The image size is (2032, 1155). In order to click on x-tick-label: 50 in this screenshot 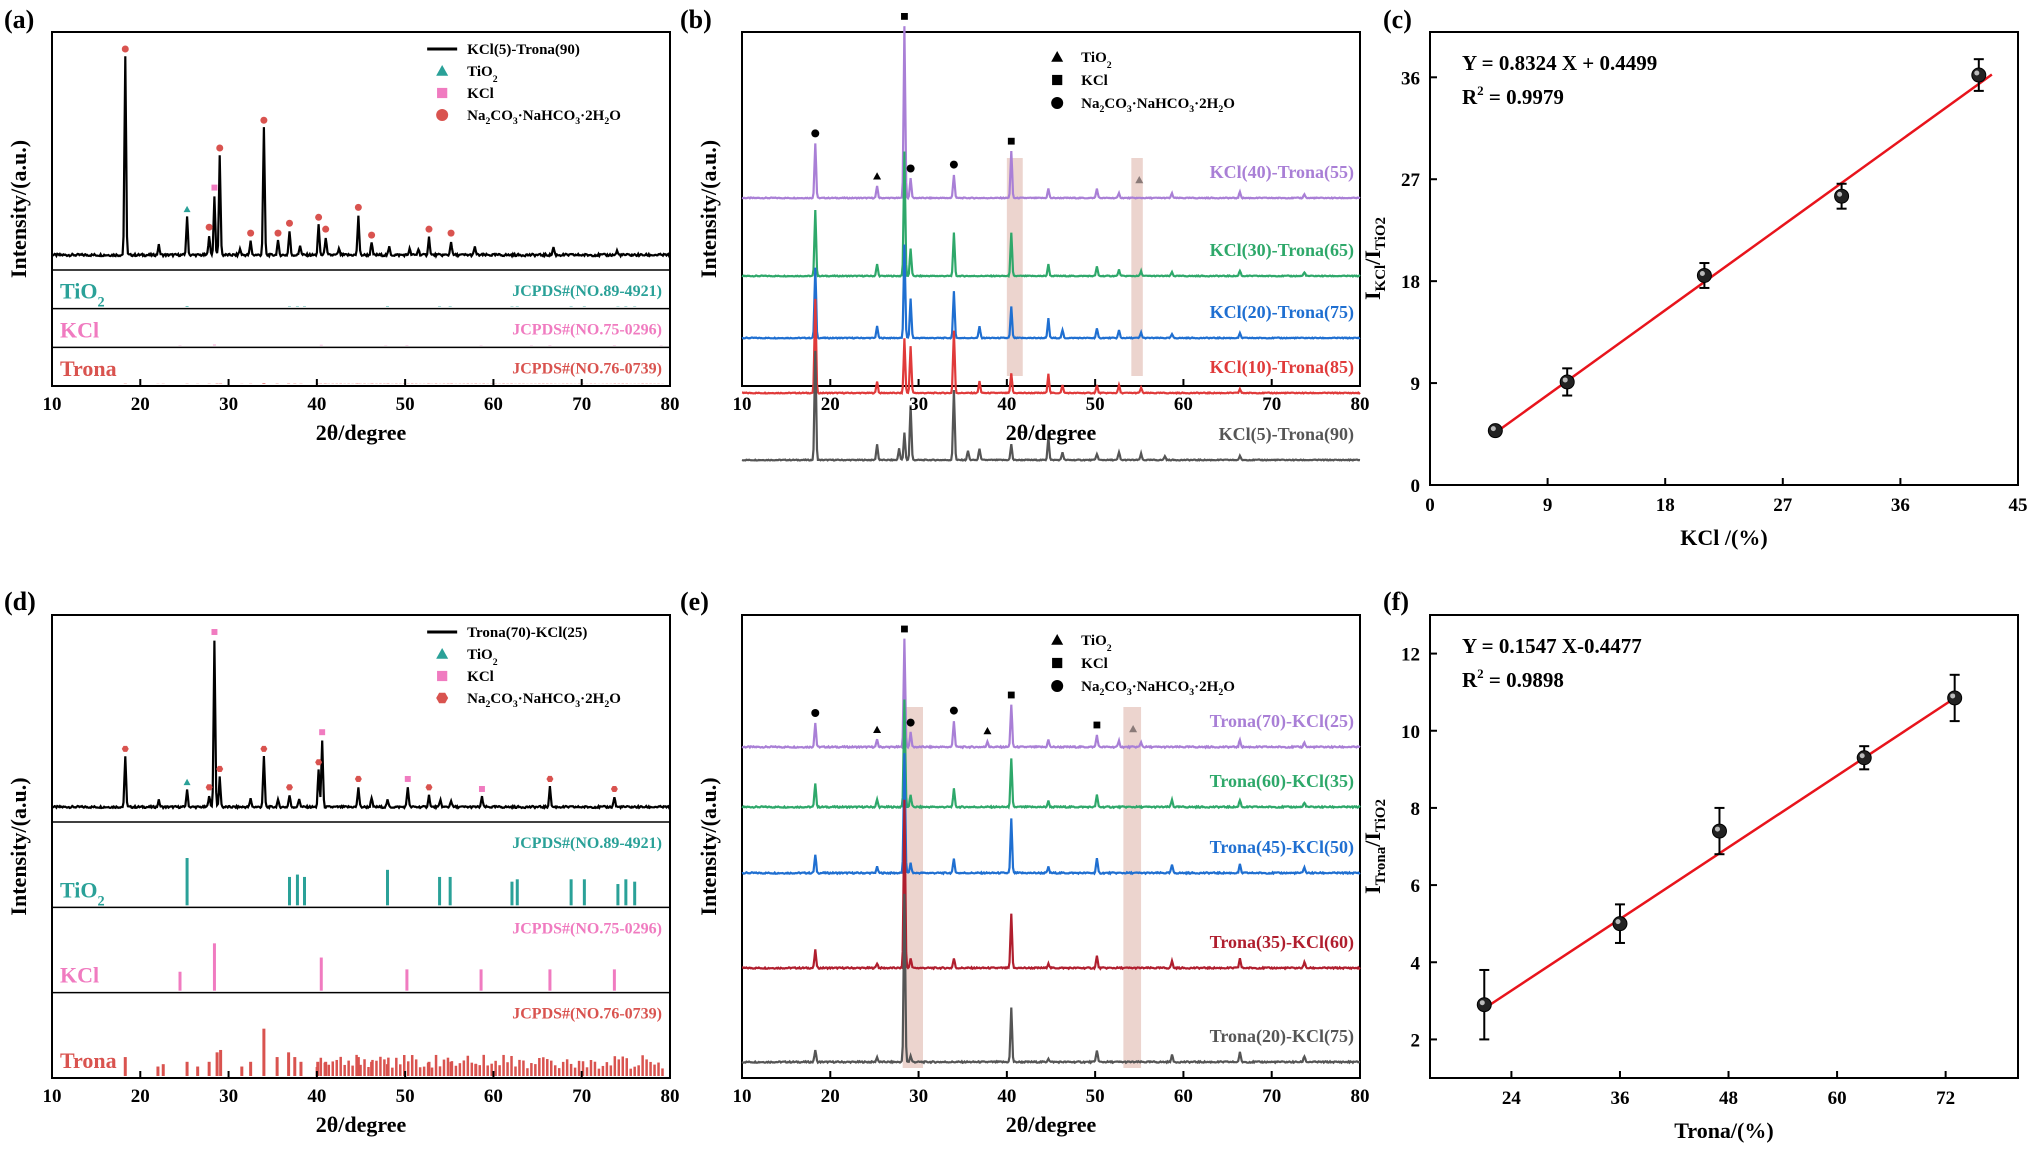, I will do `click(405, 1096)`.